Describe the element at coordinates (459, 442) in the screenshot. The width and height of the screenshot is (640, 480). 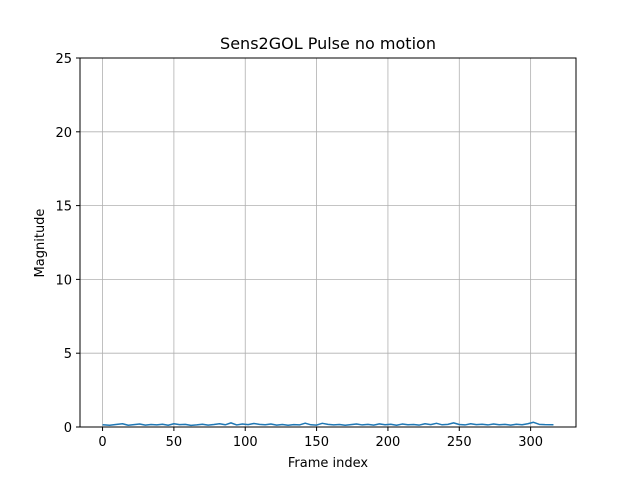
I see `x-tick-label: 250` at that location.